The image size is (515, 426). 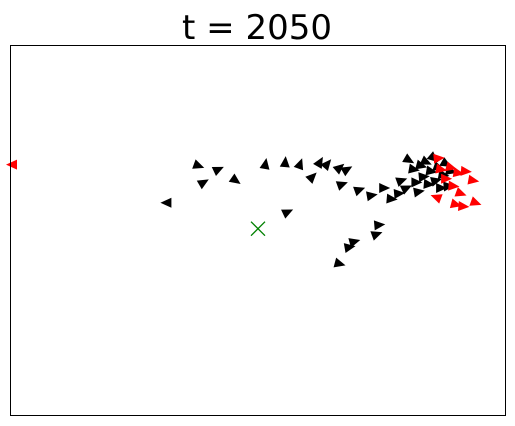 I want to click on target-marker, so click(x=258, y=229).